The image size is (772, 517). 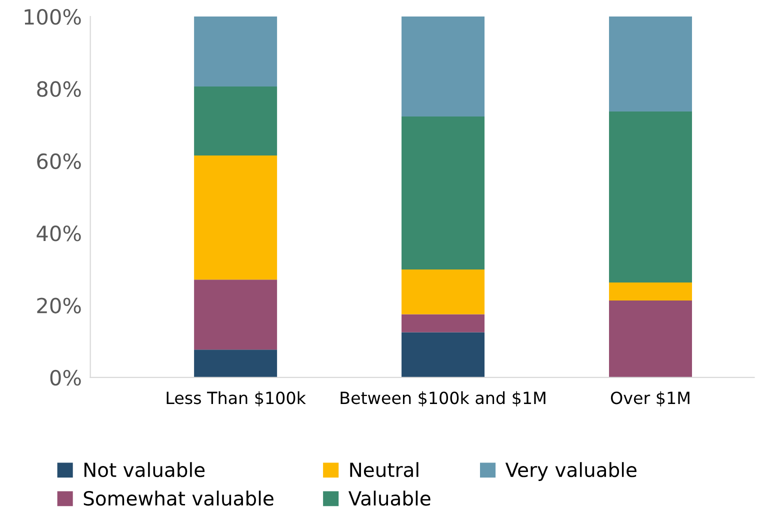 I want to click on x-tick-label: Over $1M, so click(x=650, y=398).